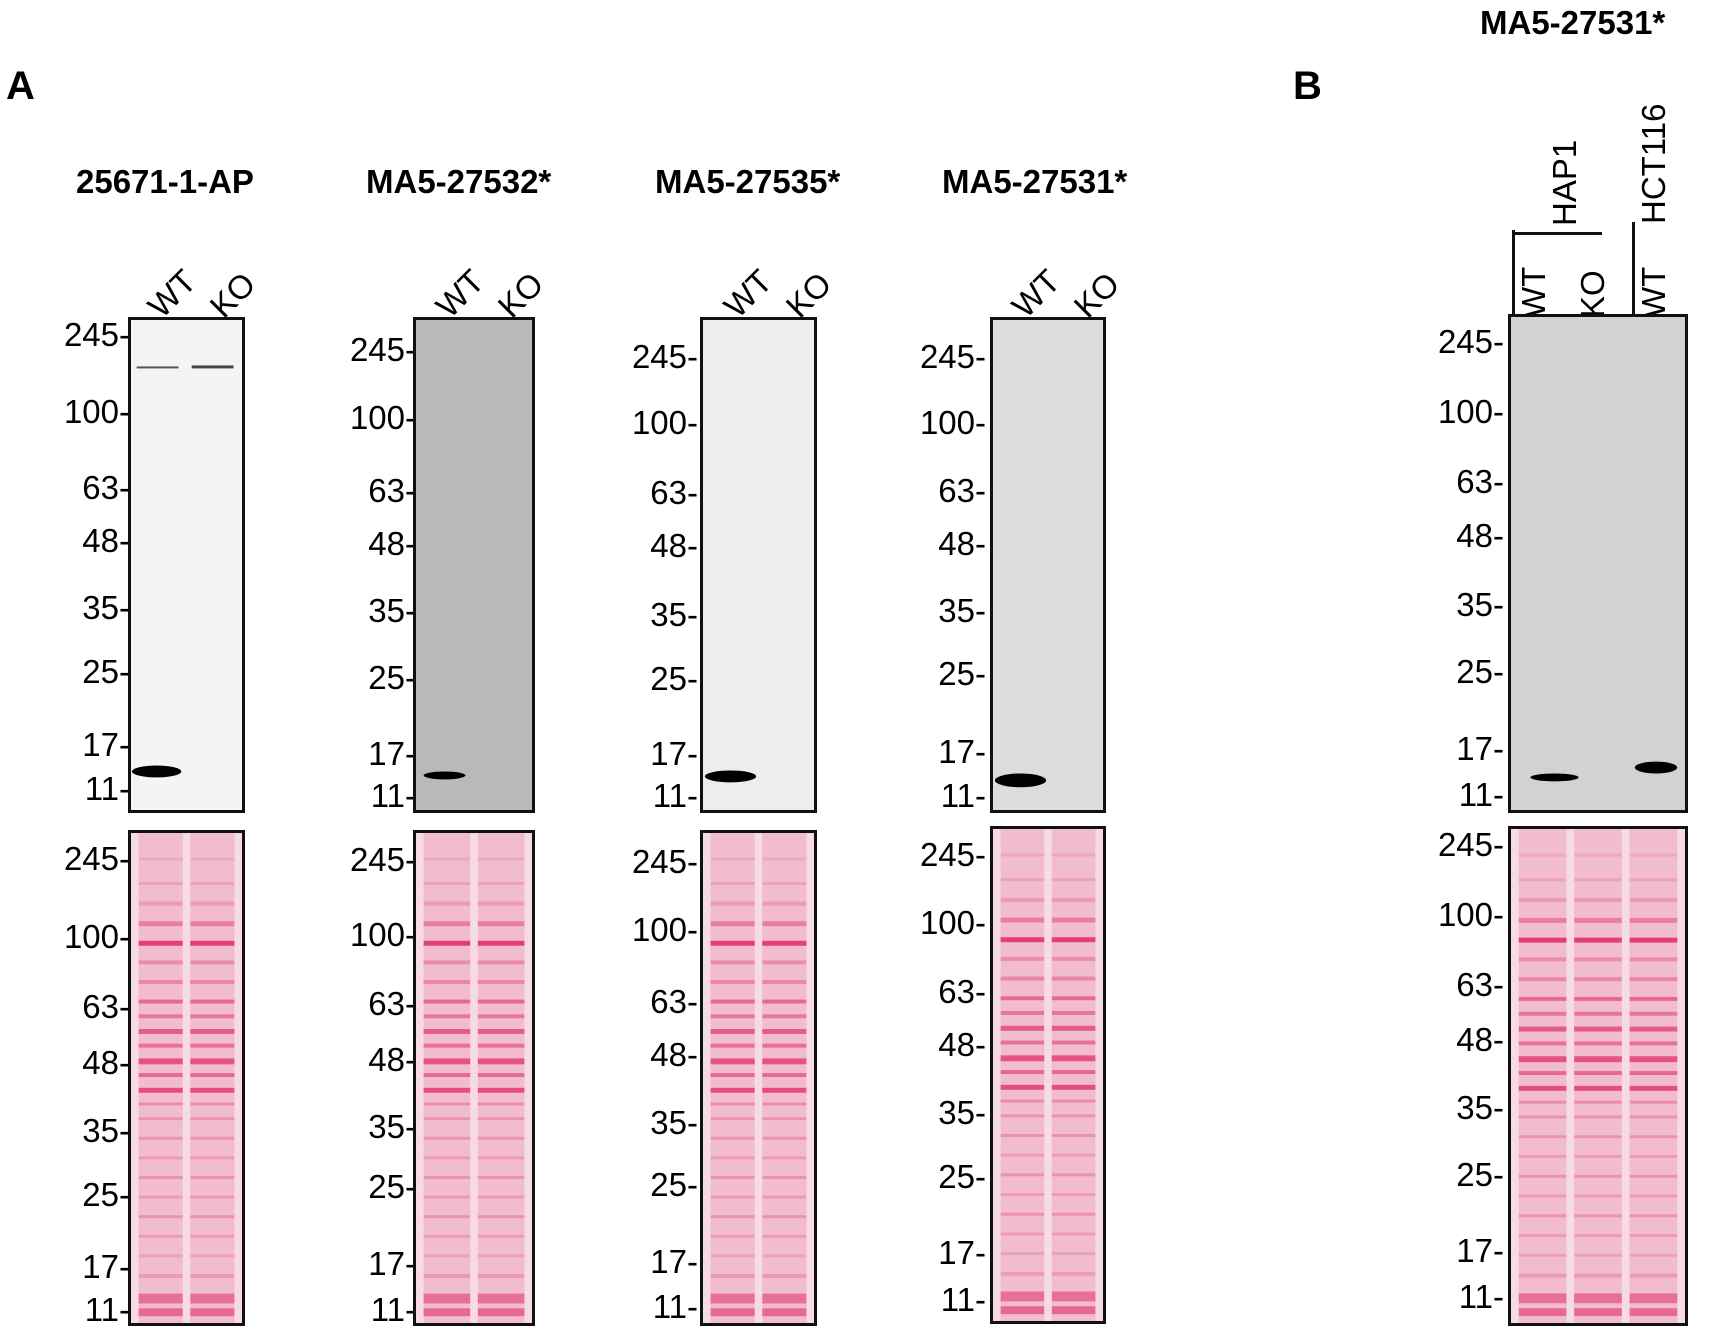 The width and height of the screenshot is (1713, 1332). Describe the element at coordinates (1307, 86) in the screenshot. I see `panel-label-b: B` at that location.